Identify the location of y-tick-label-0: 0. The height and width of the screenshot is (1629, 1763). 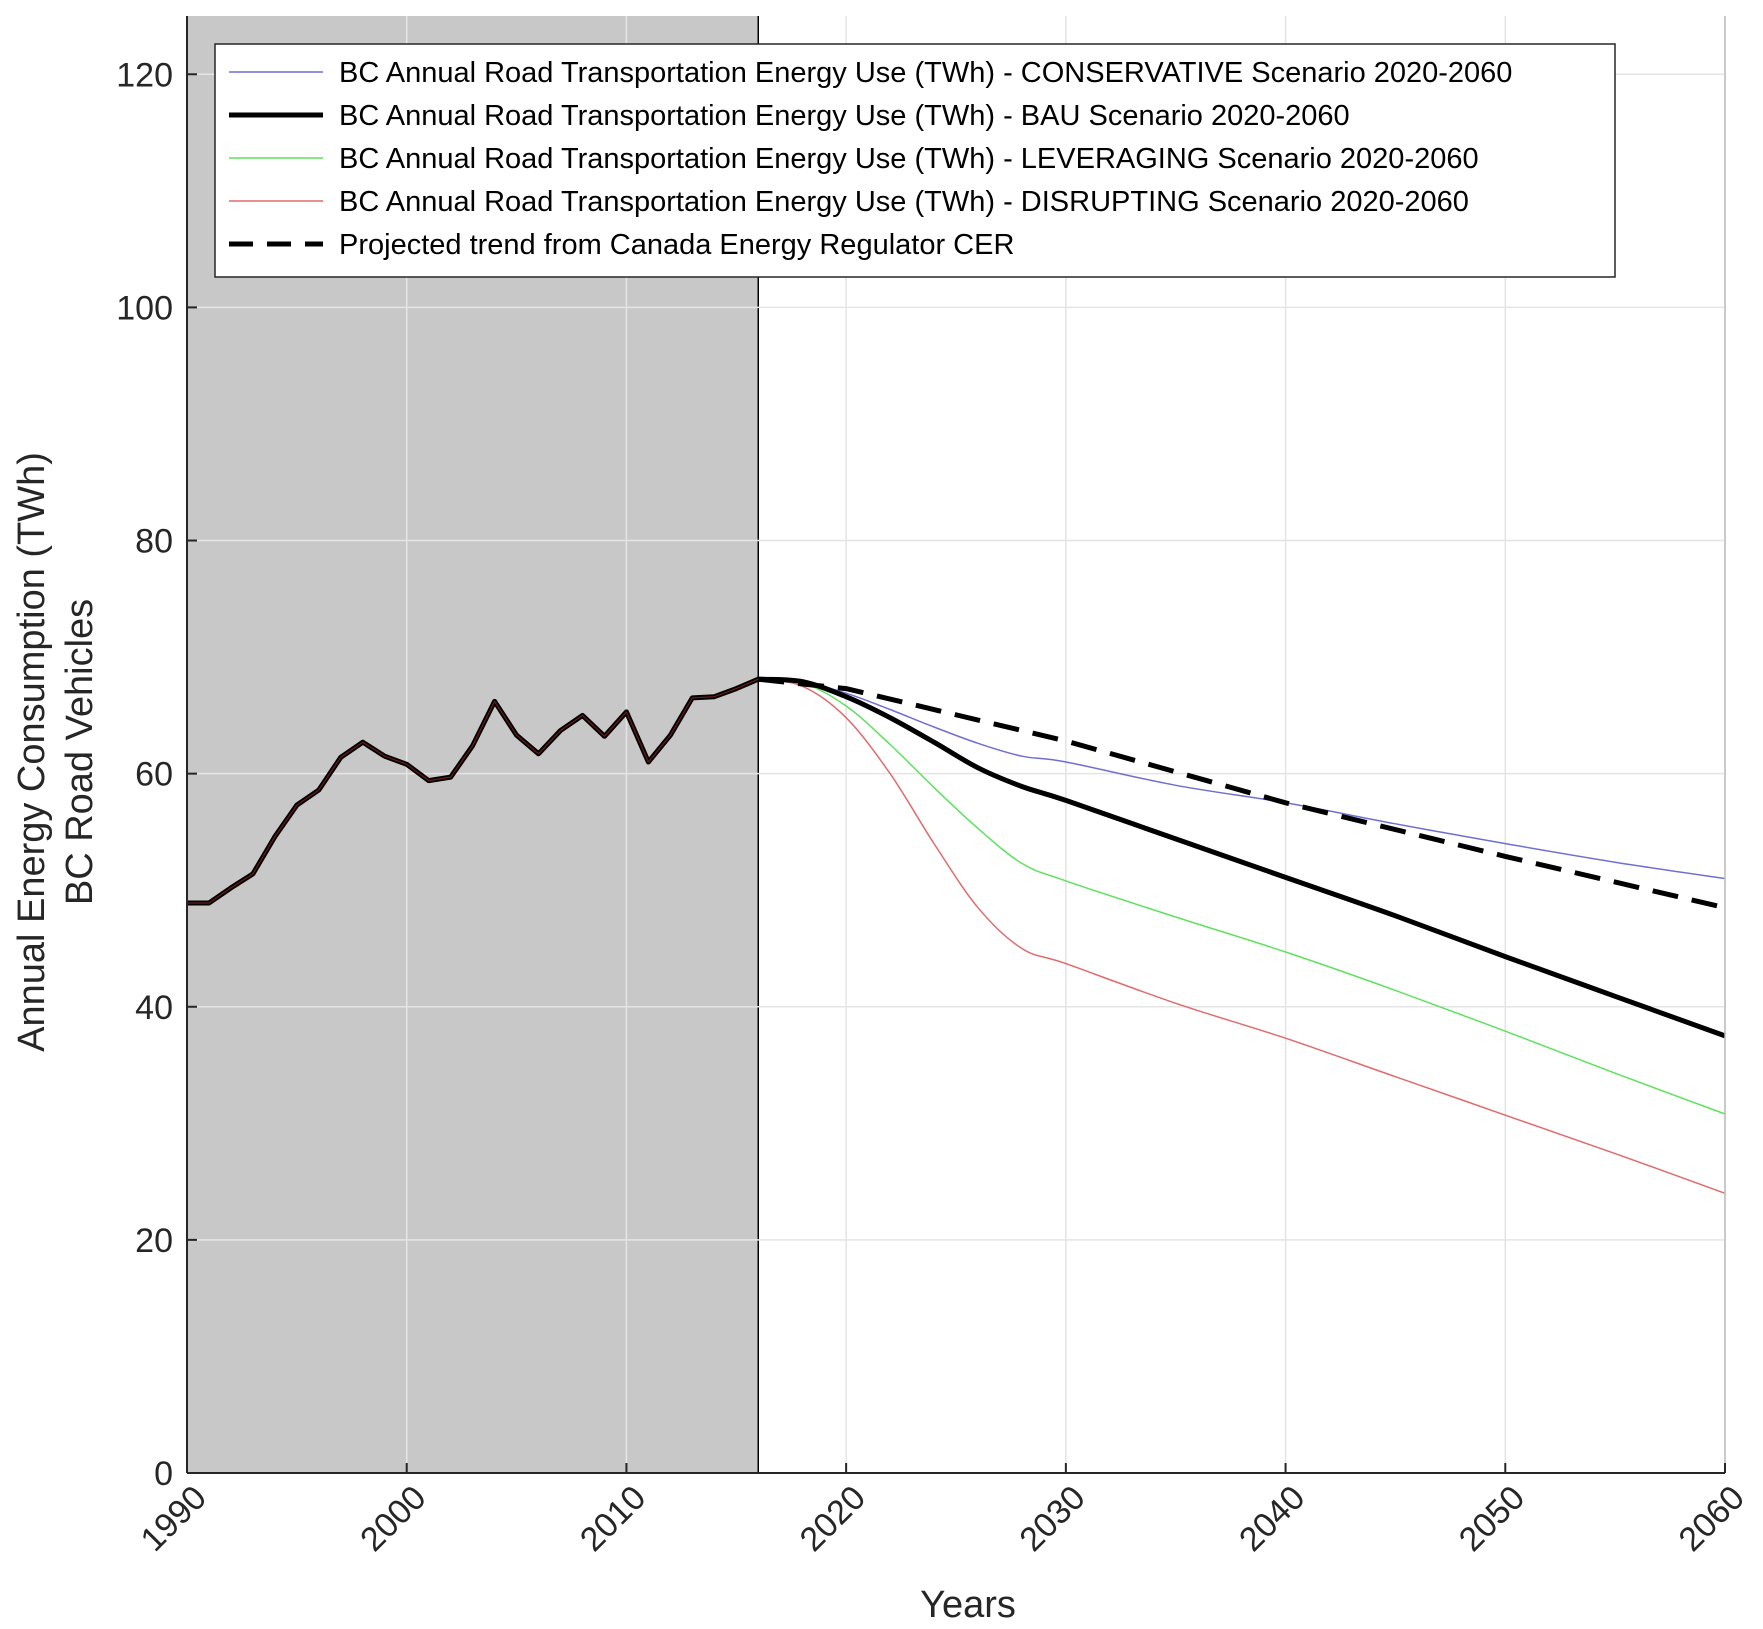
(163, 1474).